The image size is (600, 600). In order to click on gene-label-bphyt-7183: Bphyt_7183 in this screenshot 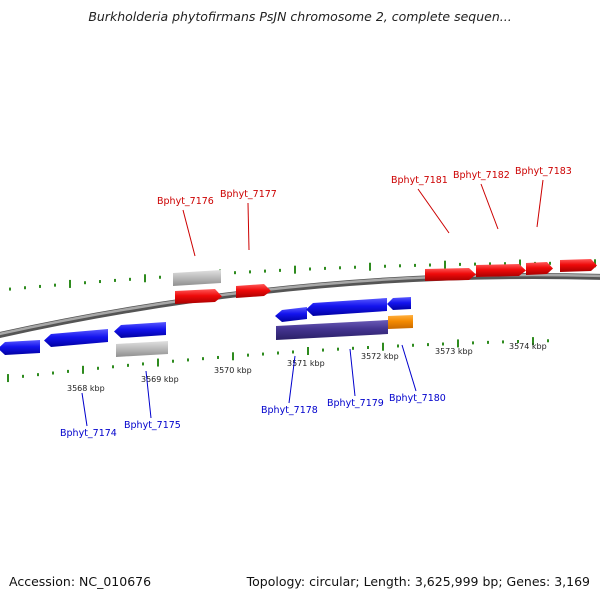, I will do `click(543, 171)`.